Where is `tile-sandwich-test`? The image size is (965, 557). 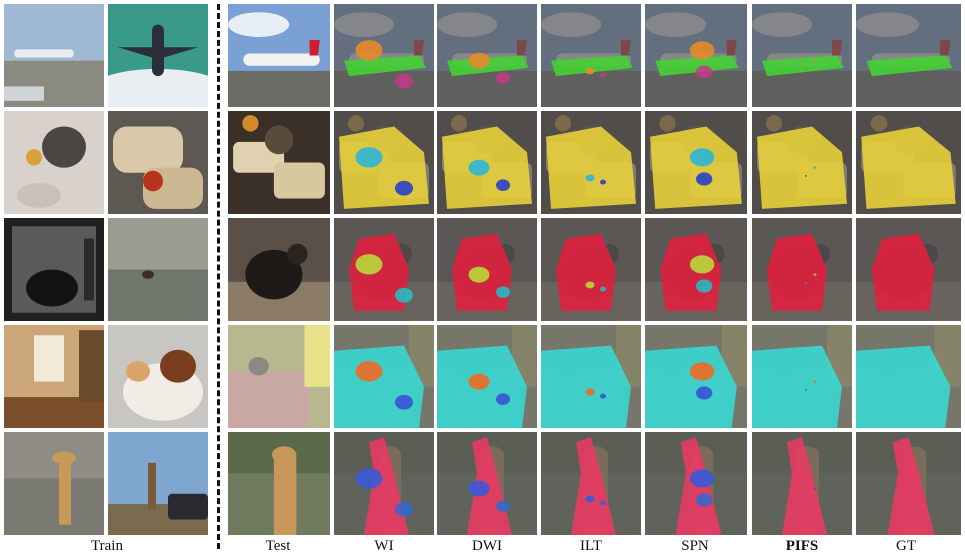 tile-sandwich-test is located at coordinates (279, 162).